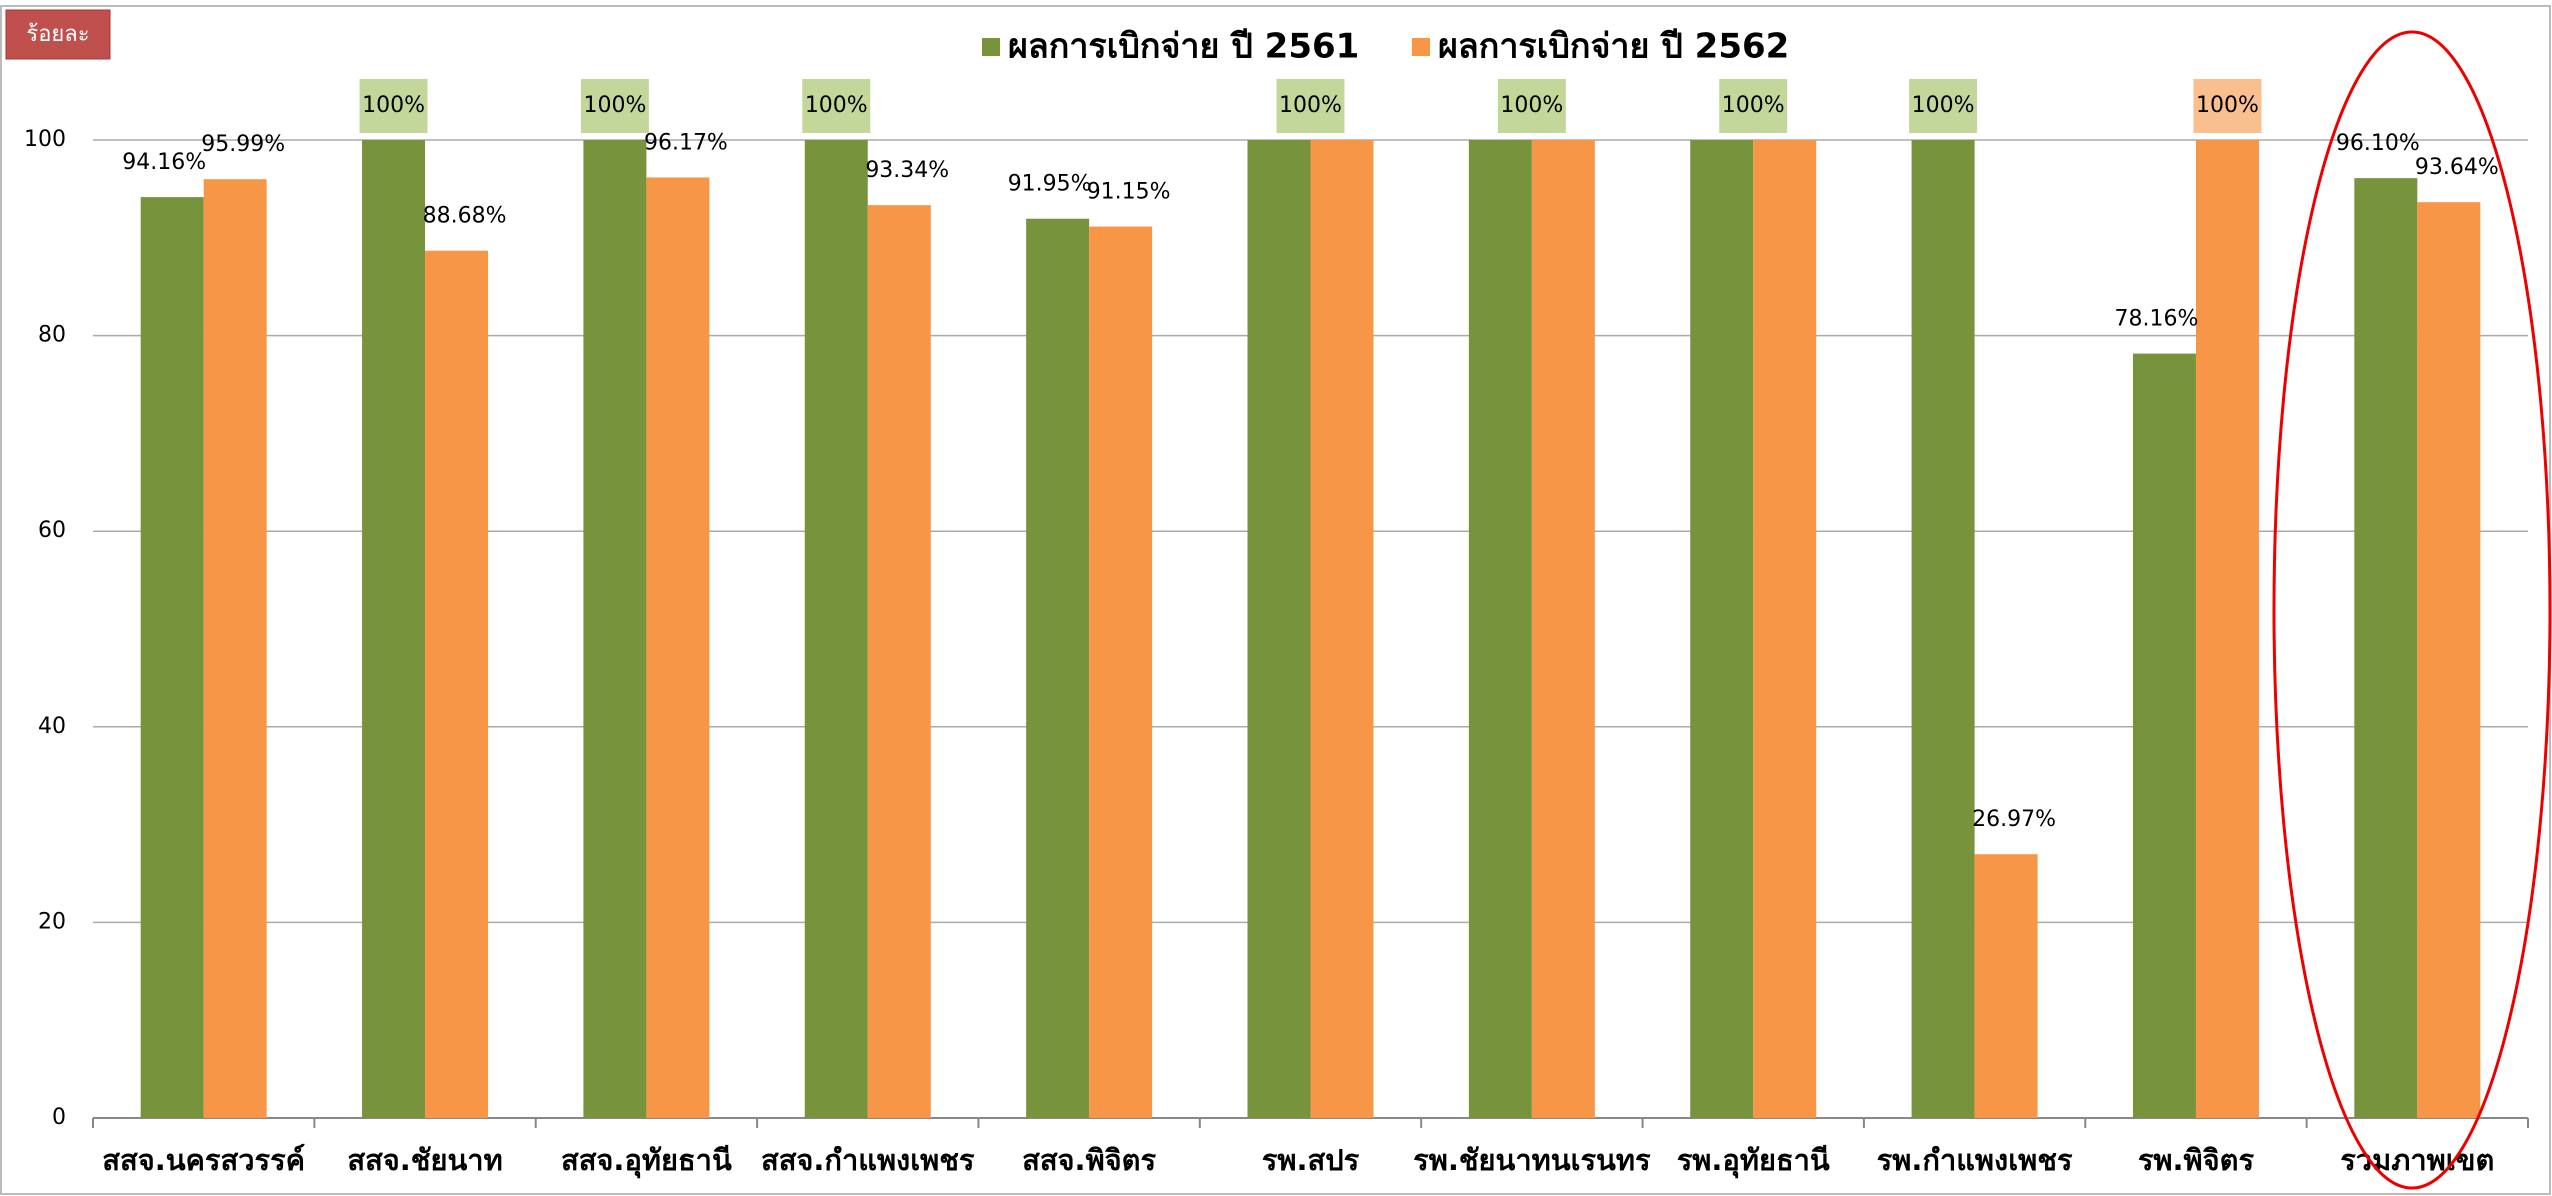  What do you see at coordinates (1050, 184) in the screenshot?
I see `value-label: 91.95%` at bounding box center [1050, 184].